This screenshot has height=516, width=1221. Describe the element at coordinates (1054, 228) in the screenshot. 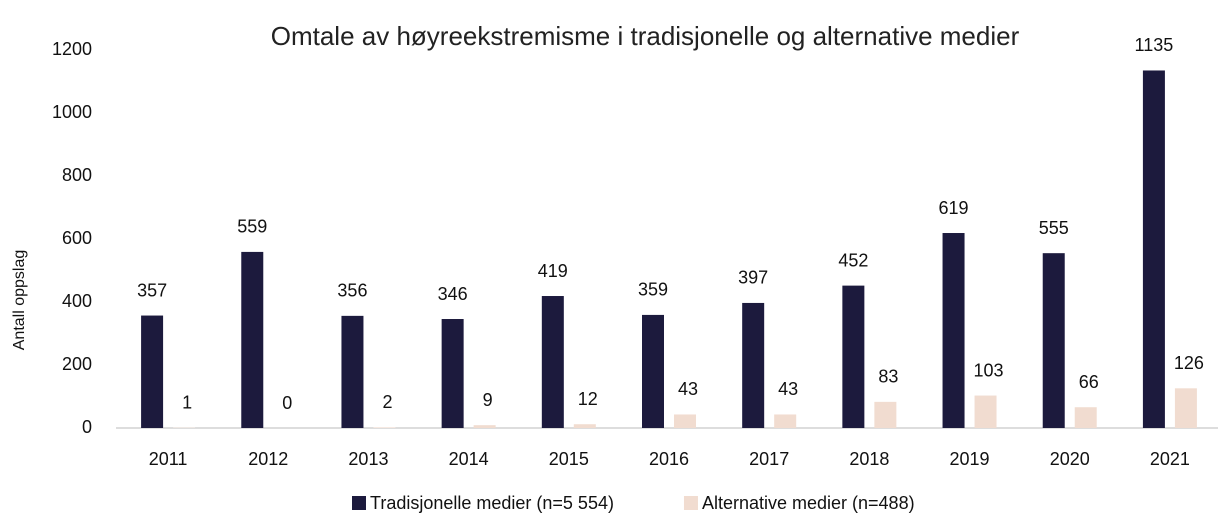

I see `value-label: 555` at that location.